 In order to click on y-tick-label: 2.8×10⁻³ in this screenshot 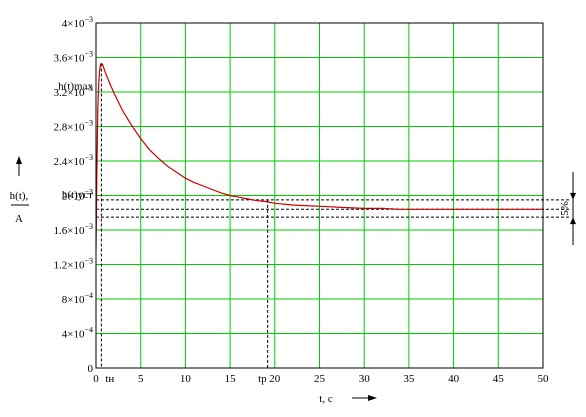, I will do `click(73, 126)`.